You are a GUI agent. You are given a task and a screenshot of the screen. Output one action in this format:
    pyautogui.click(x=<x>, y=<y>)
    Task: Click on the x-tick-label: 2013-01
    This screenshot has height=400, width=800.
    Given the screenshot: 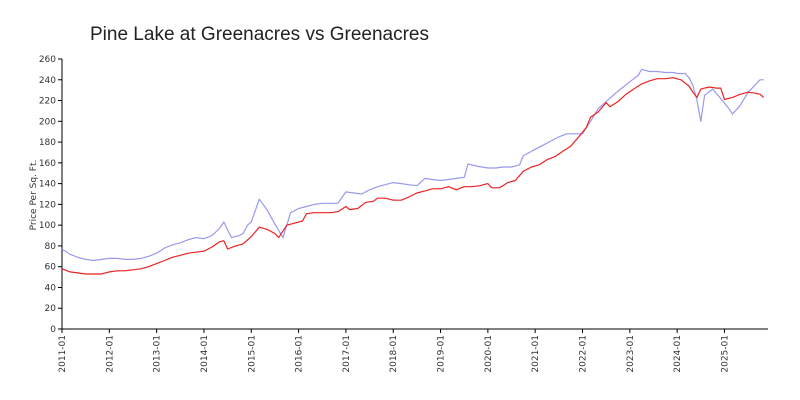 What is the action you would take?
    pyautogui.click(x=158, y=354)
    